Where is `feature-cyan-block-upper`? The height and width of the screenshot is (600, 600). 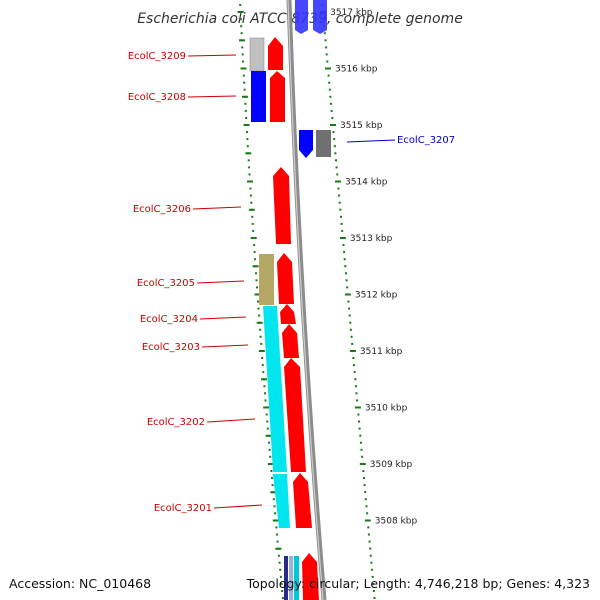
feature-cyan-block-upper is located at coordinates (275, 389).